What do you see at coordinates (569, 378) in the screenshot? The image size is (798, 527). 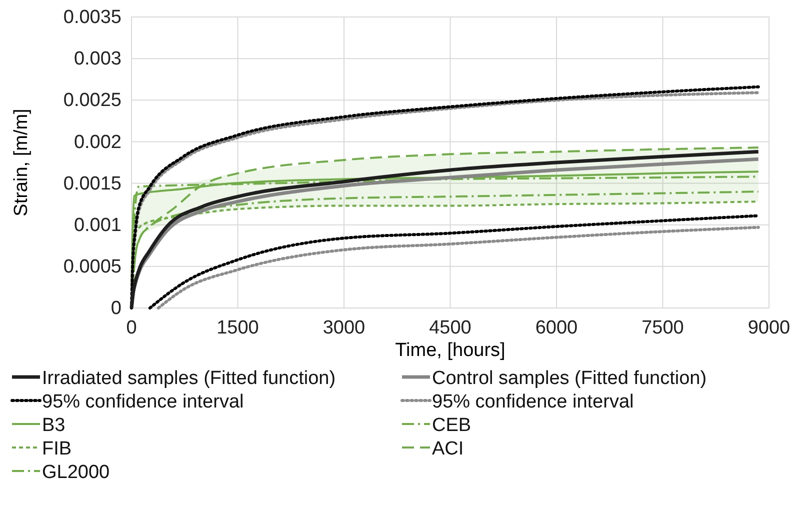 I see `legend-label: Control samples (Fitted function)` at bounding box center [569, 378].